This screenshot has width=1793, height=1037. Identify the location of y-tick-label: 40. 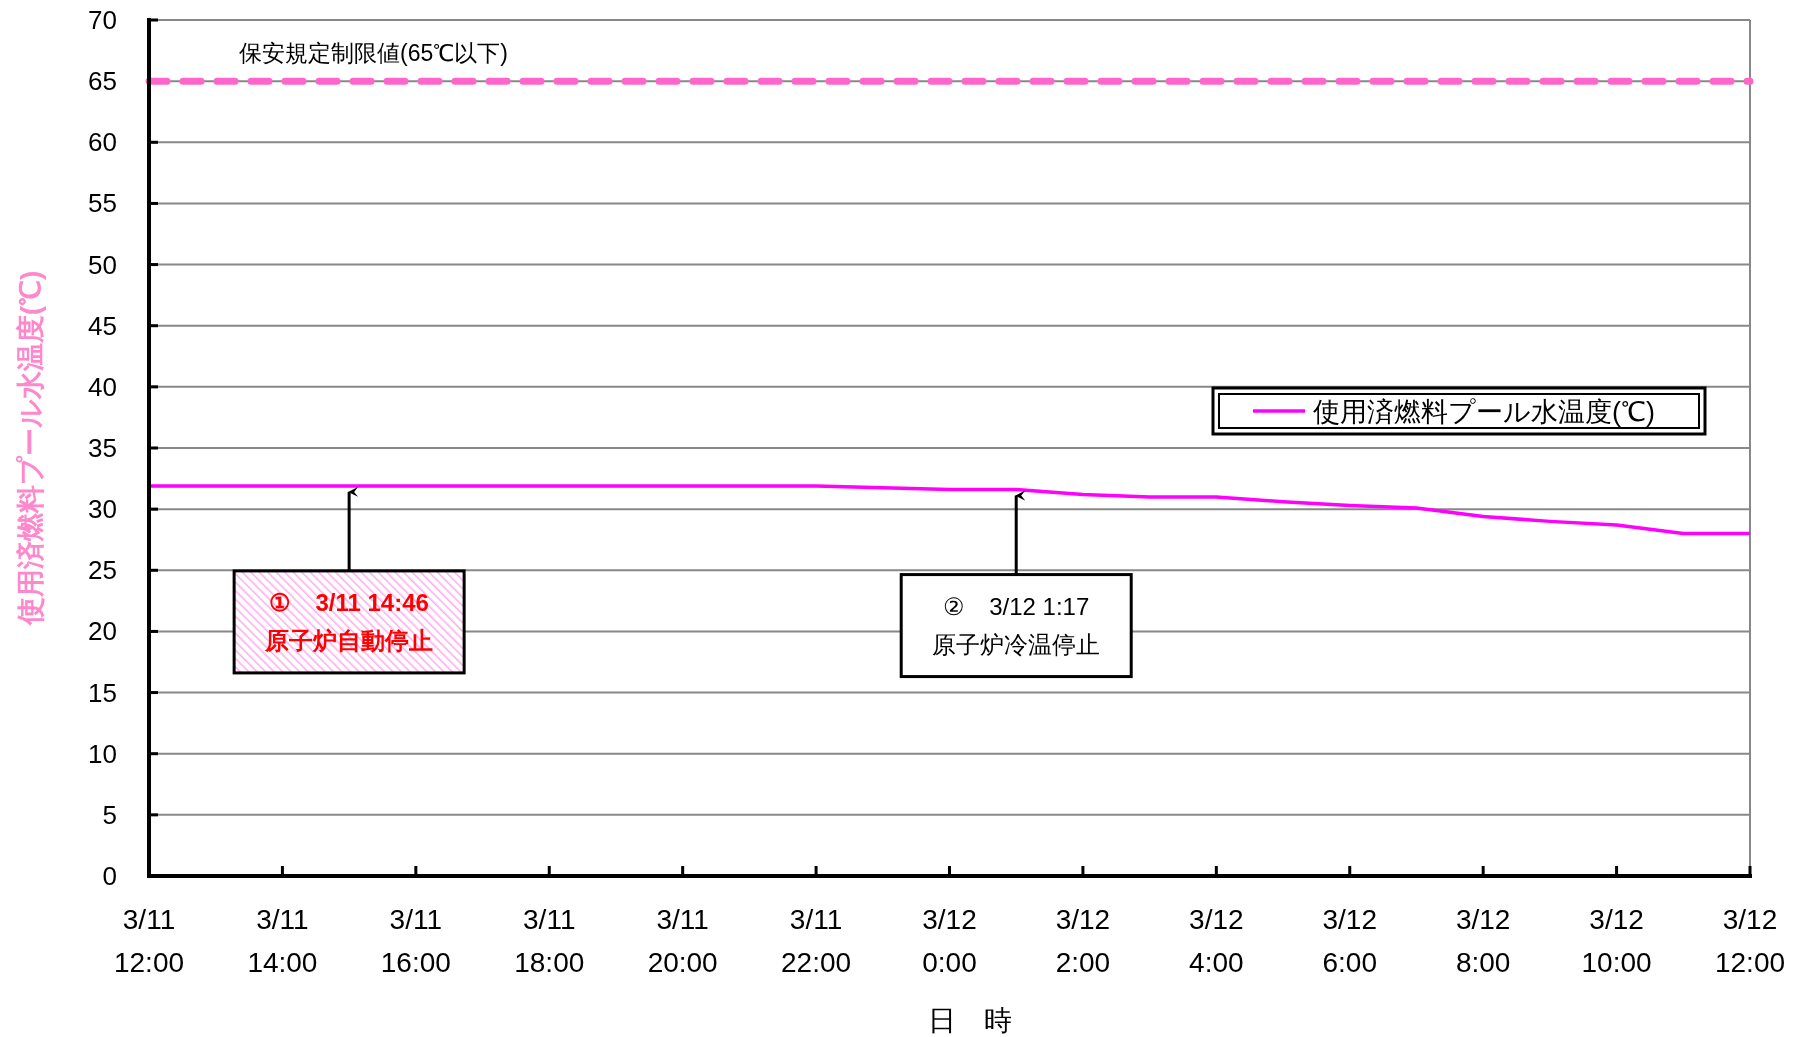
(102, 386).